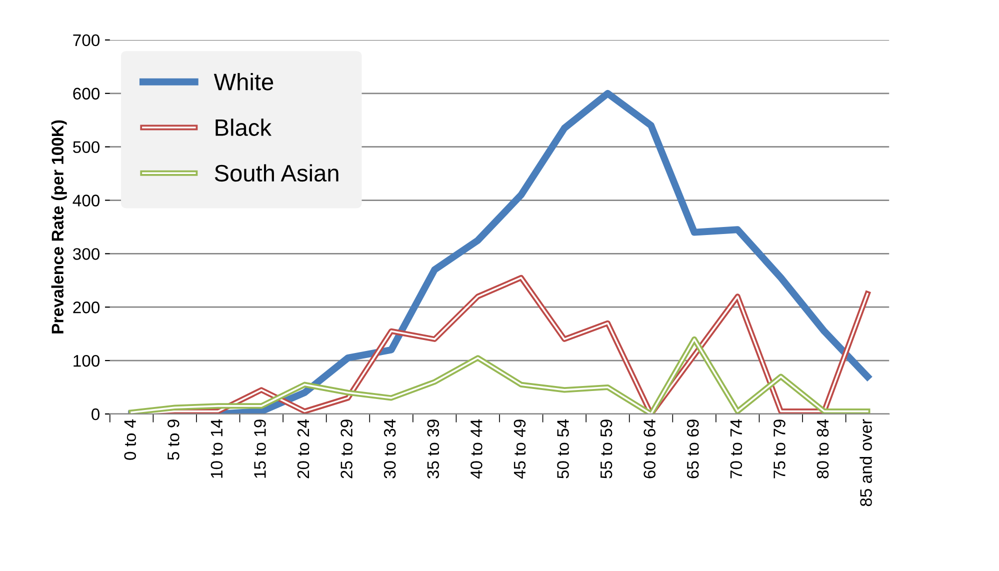 This screenshot has height=571, width=999. I want to click on y-tick-label: 300, so click(86, 254).